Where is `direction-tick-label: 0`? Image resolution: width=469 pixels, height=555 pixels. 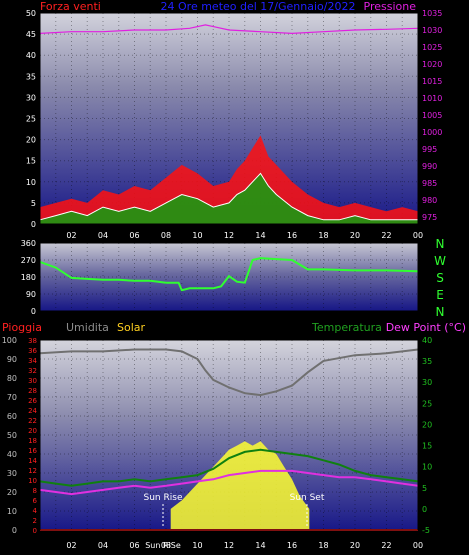 direction-tick-label: 0 is located at coordinates (33, 311).